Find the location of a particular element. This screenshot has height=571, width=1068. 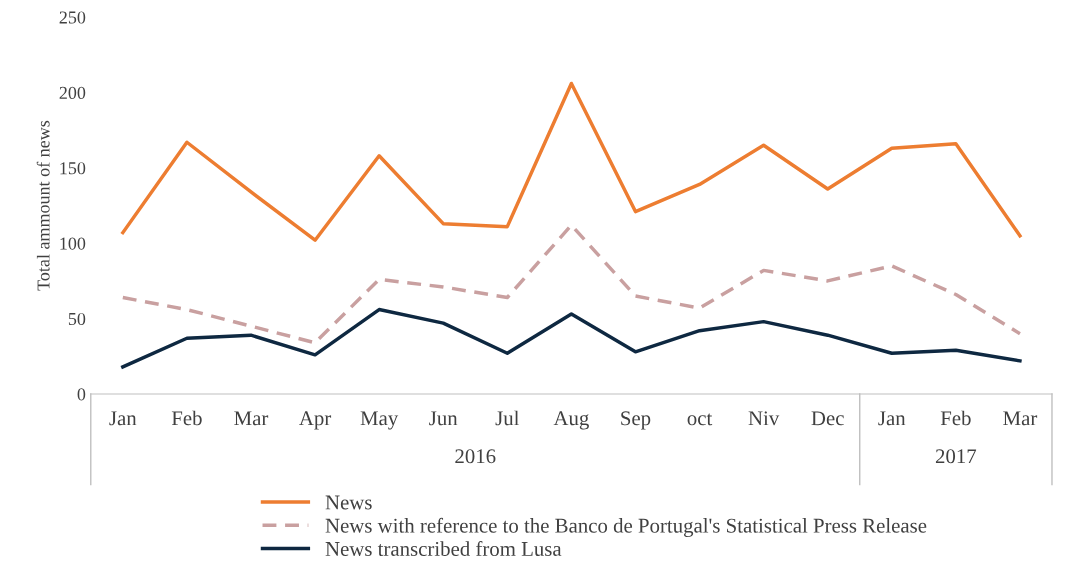

x-tick-label: May is located at coordinates (379, 420).